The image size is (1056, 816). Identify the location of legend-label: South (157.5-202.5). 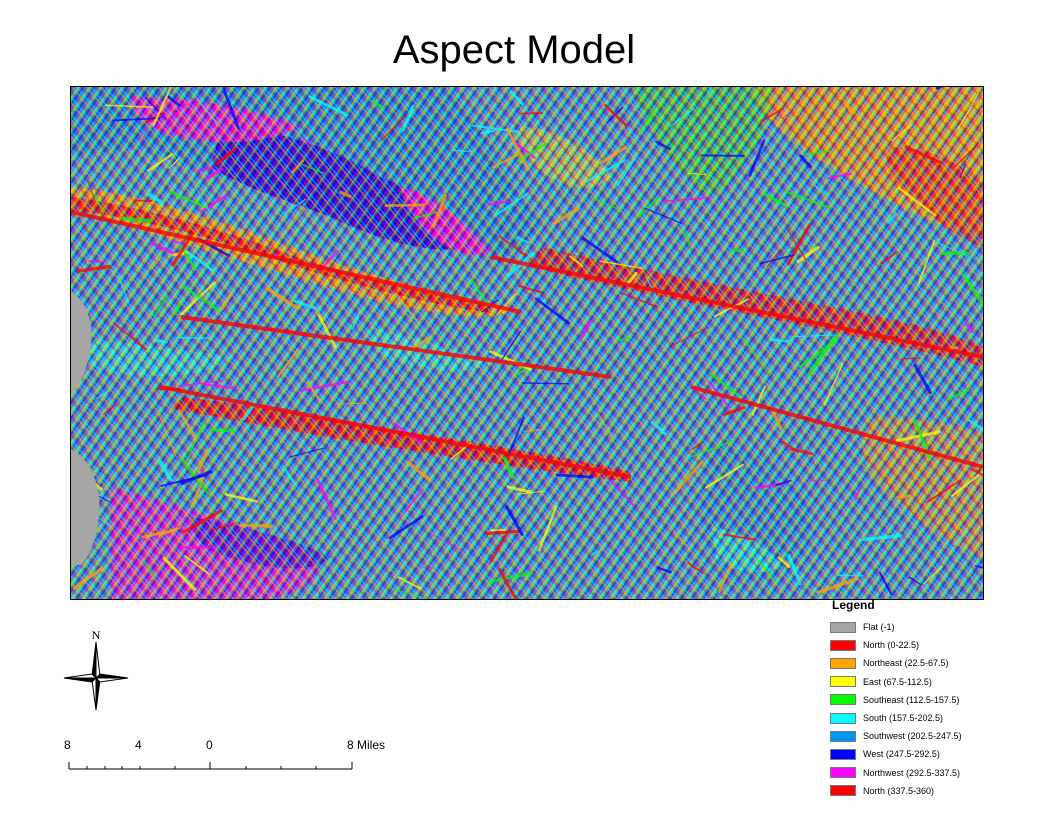
(903, 718).